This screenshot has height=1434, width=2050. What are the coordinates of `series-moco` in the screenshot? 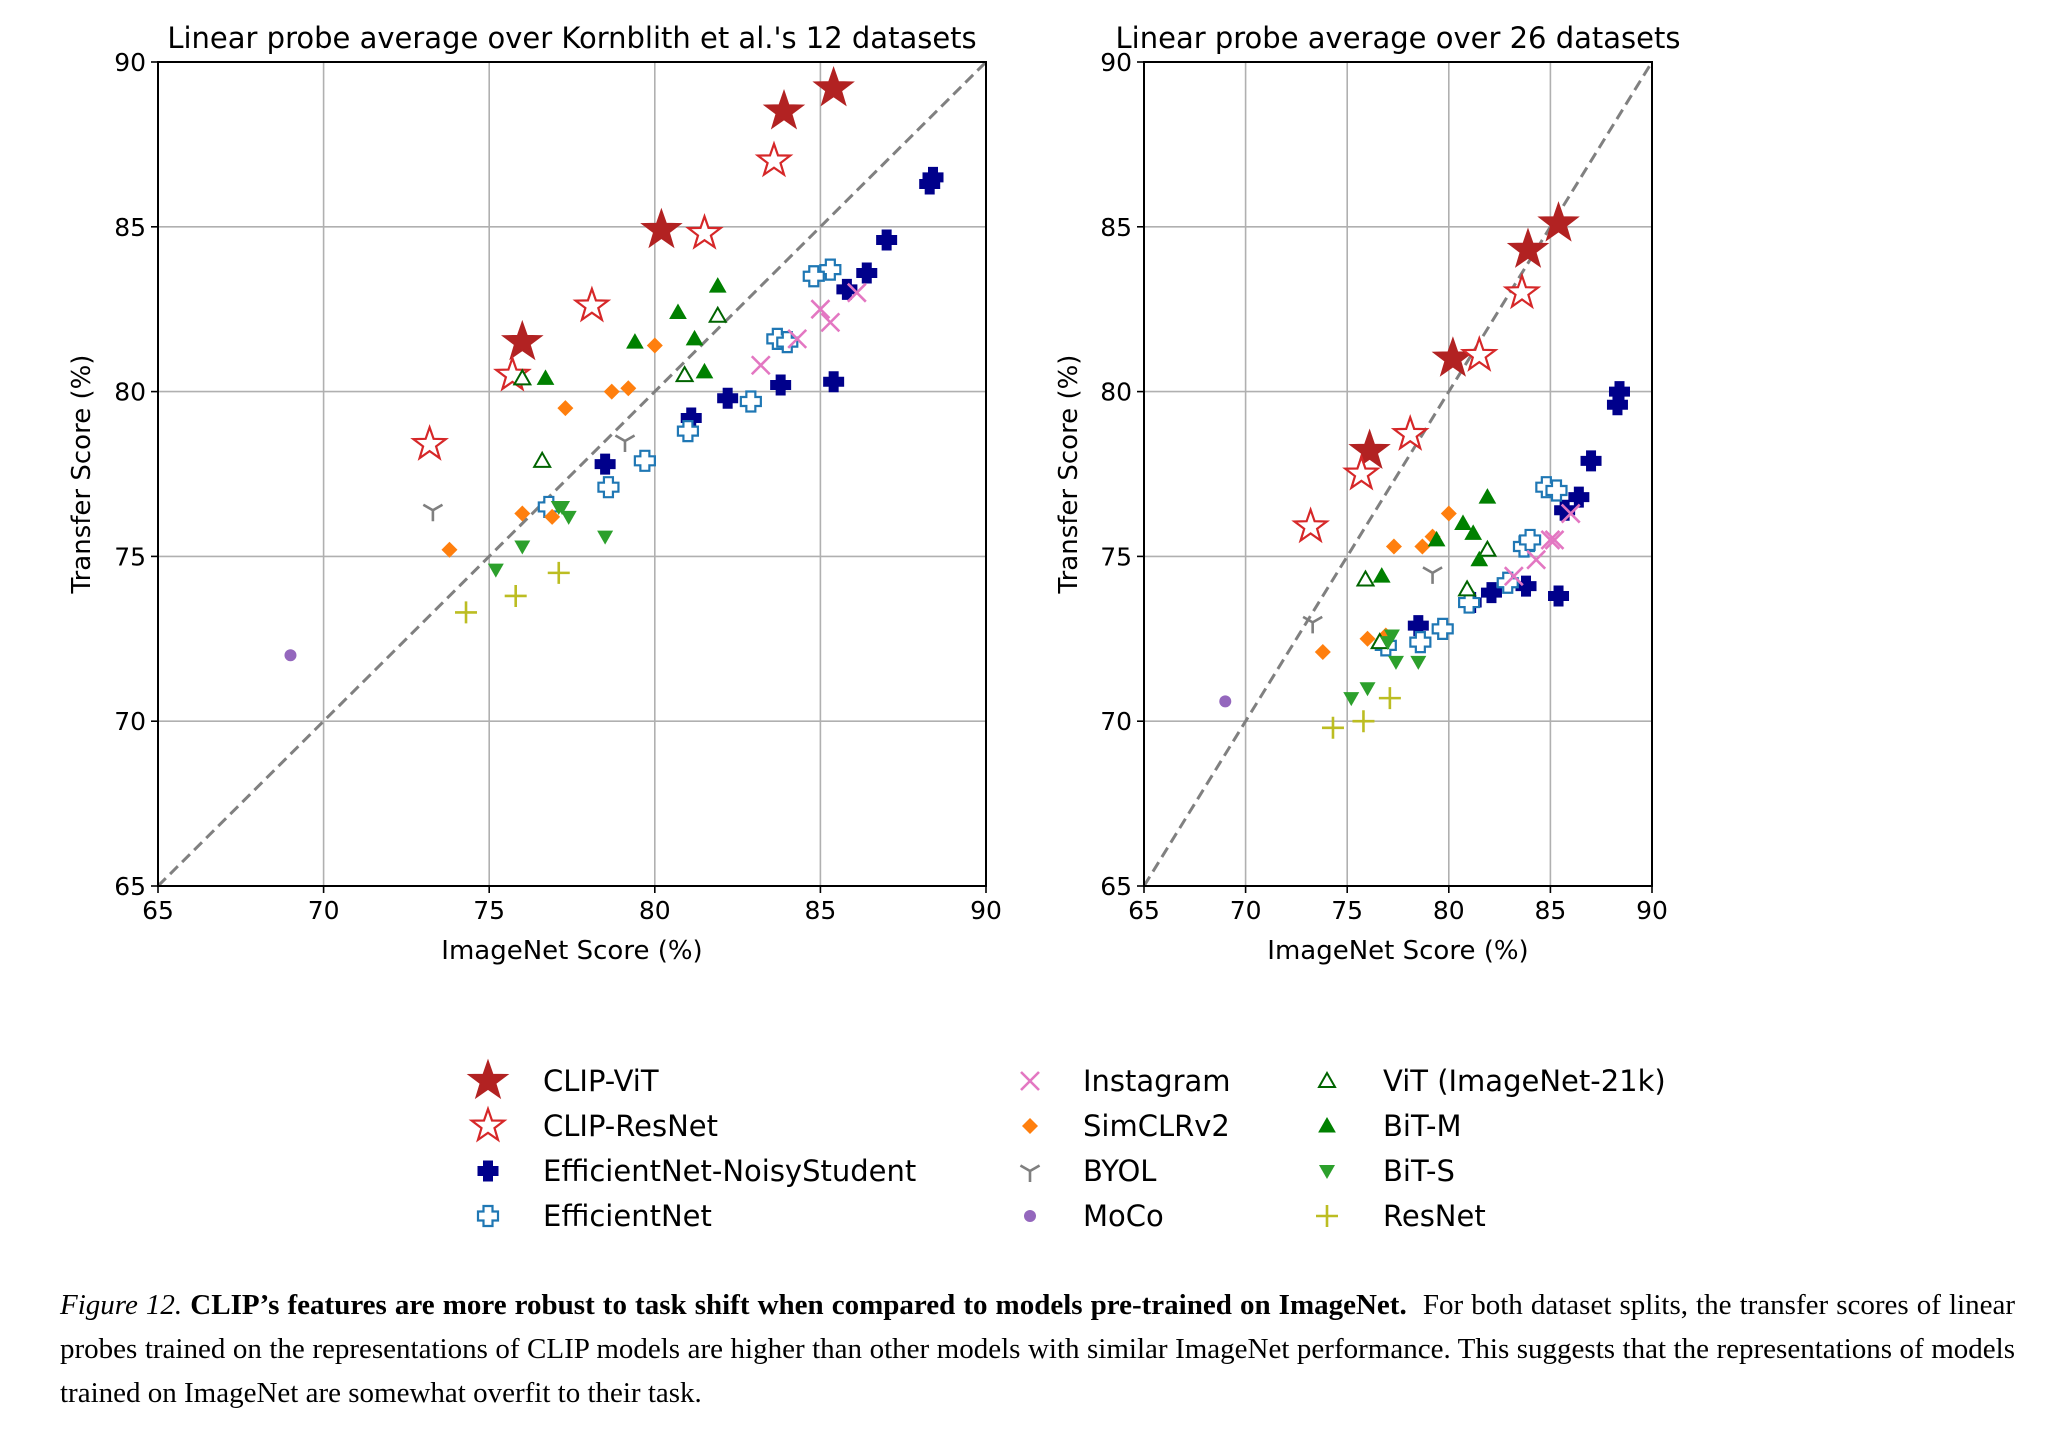 It's located at (290, 655).